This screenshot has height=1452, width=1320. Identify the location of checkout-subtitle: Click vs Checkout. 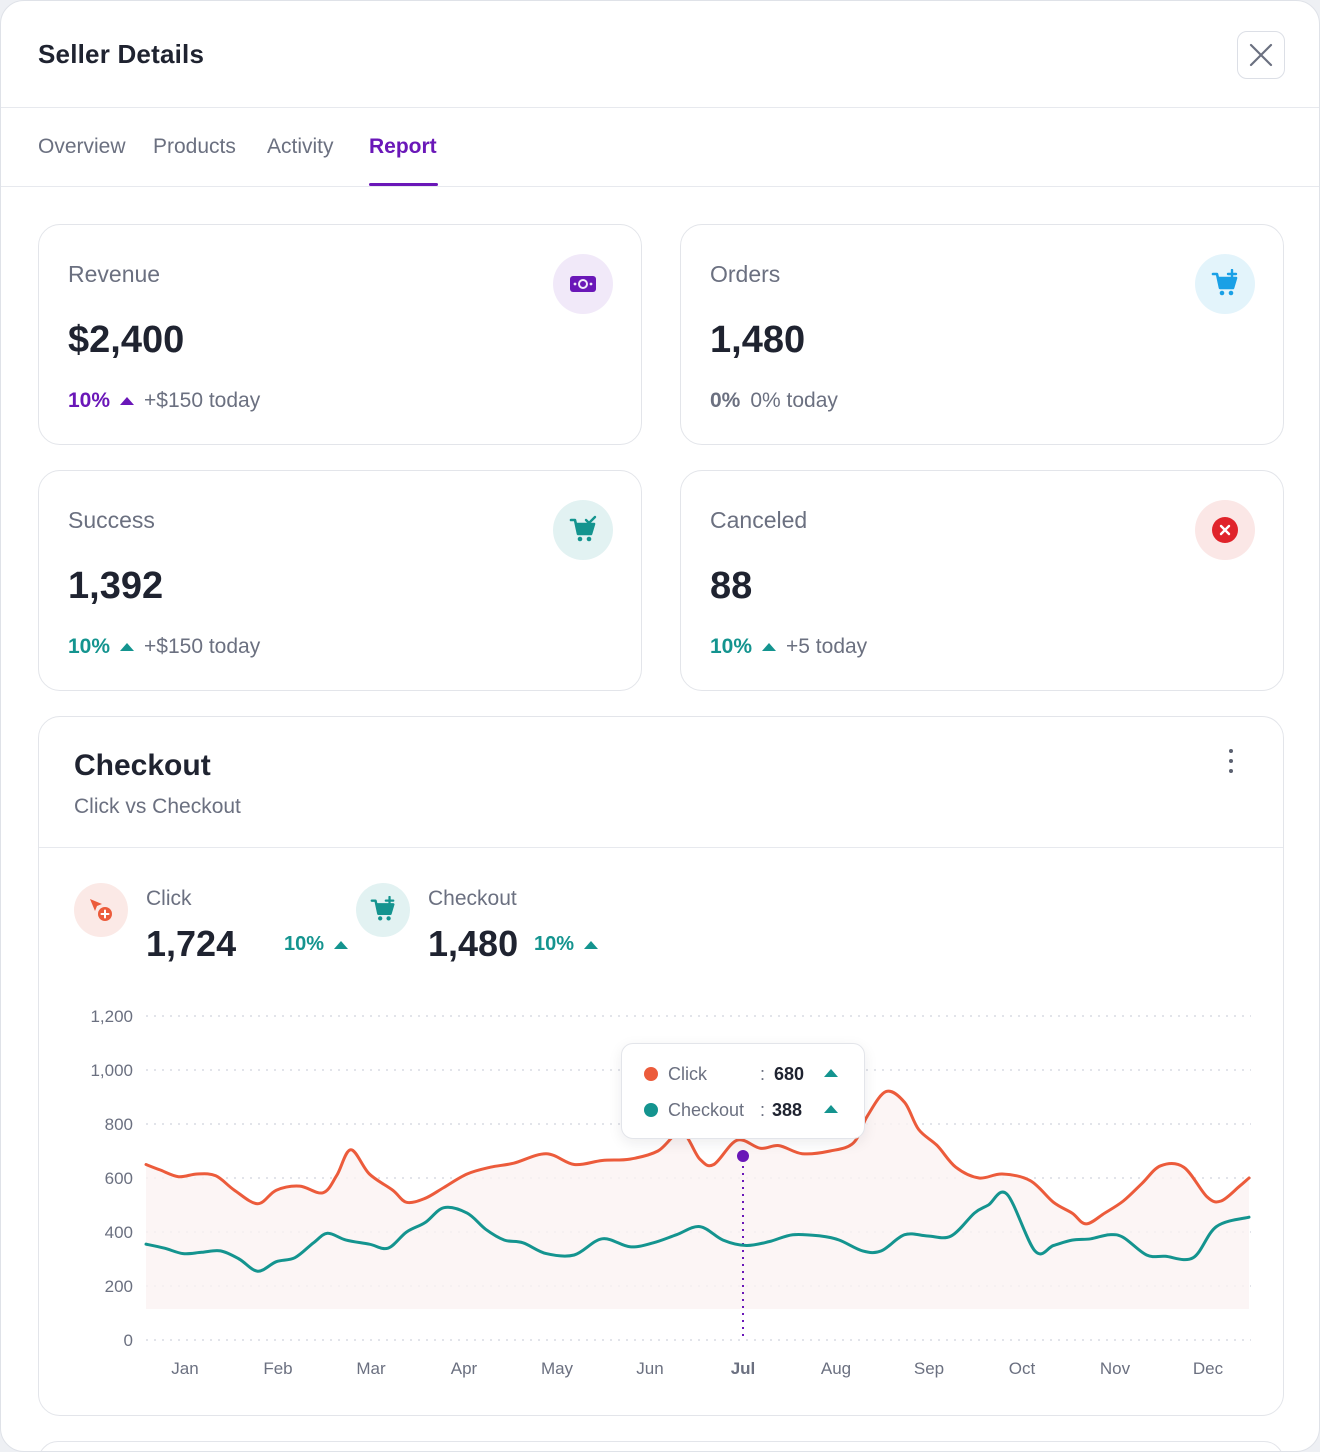
(157, 806).